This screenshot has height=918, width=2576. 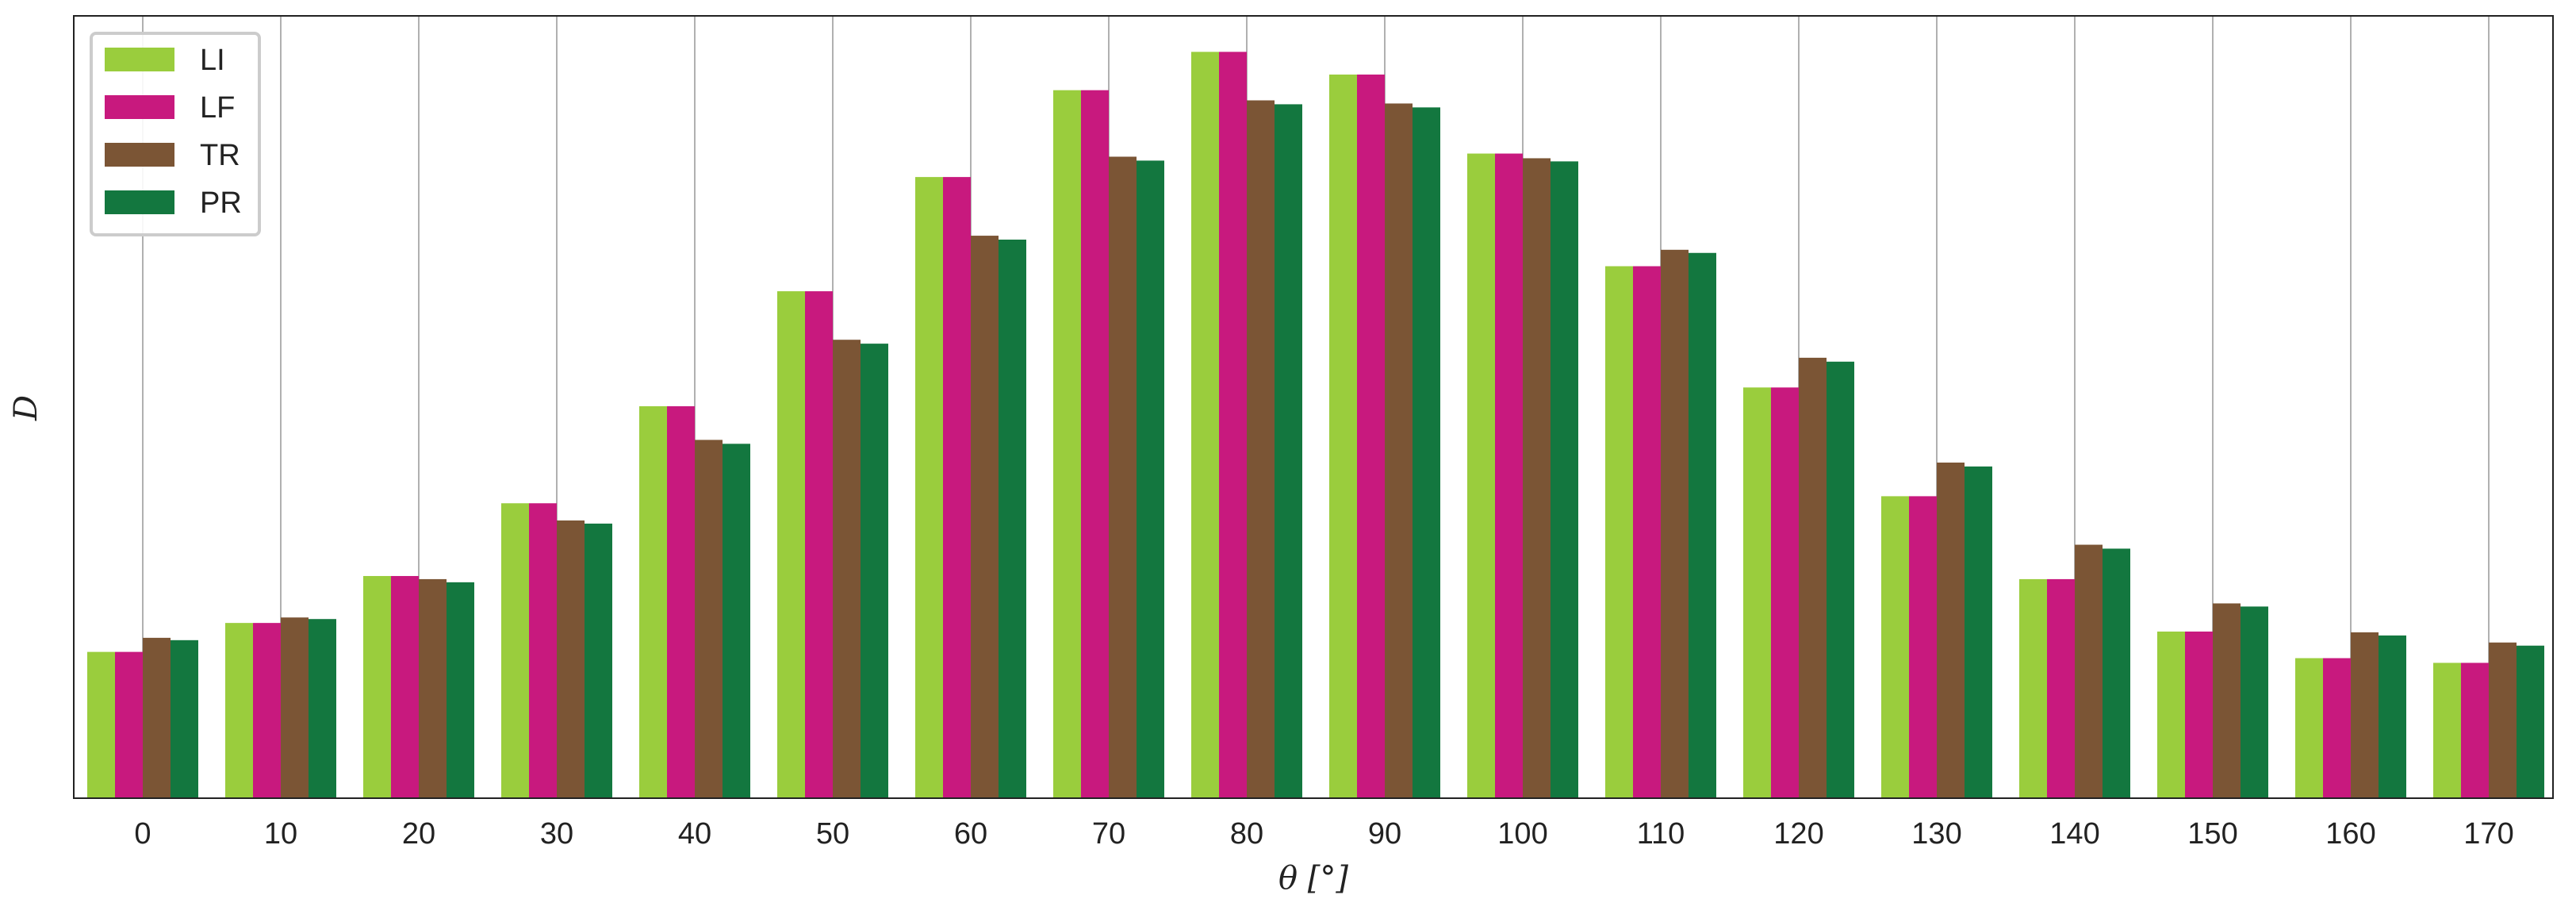 I want to click on x-tick-label: 60, so click(x=970, y=834).